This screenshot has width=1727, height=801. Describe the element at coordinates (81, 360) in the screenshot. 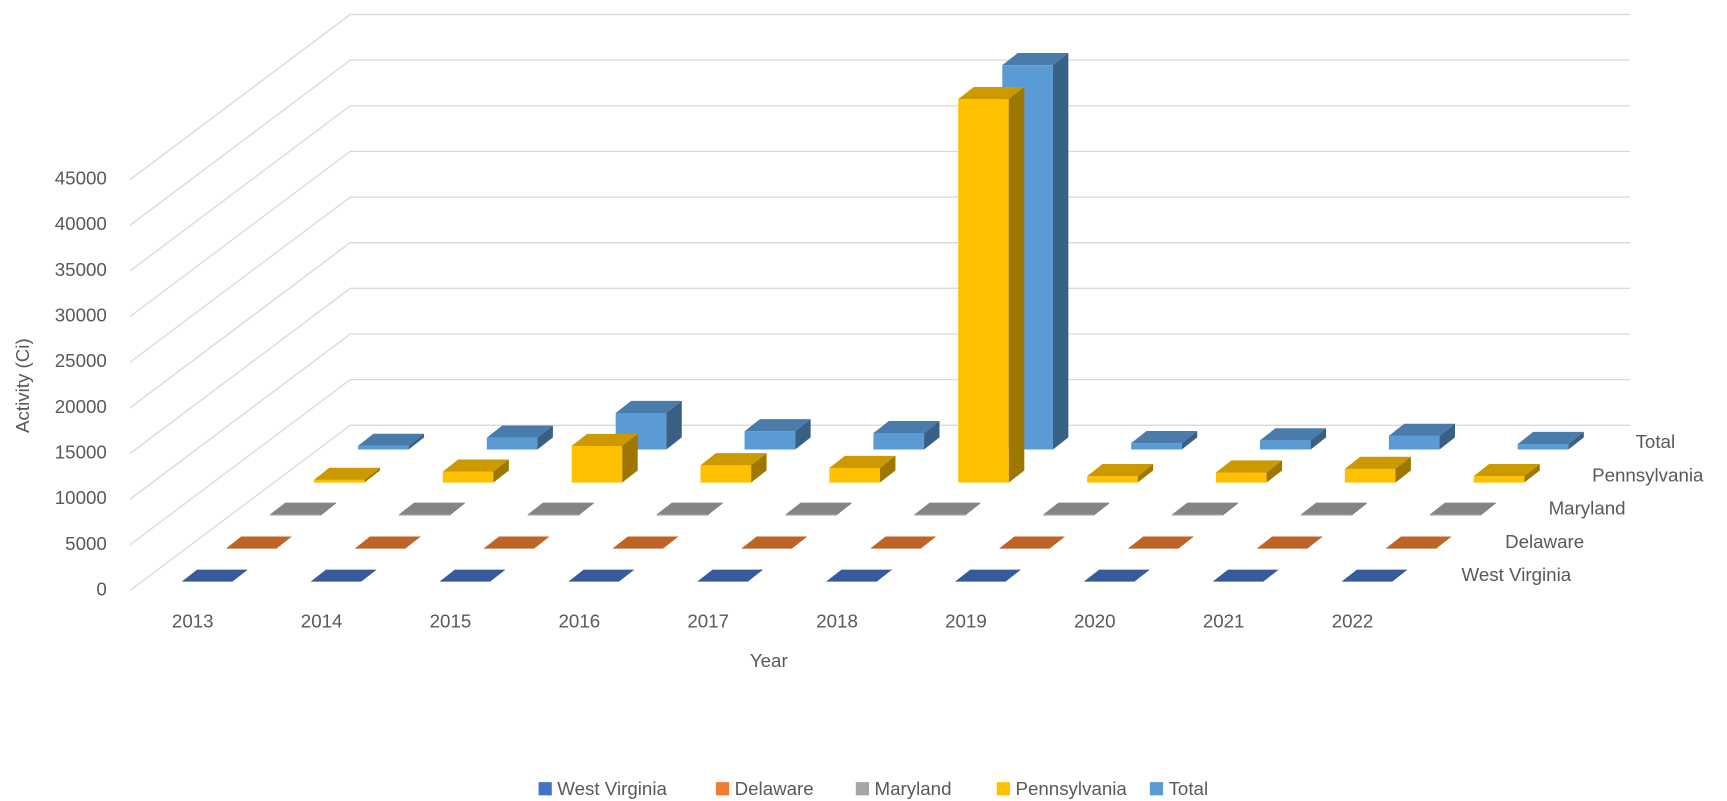

I see `y-tick-label: 25000` at that location.